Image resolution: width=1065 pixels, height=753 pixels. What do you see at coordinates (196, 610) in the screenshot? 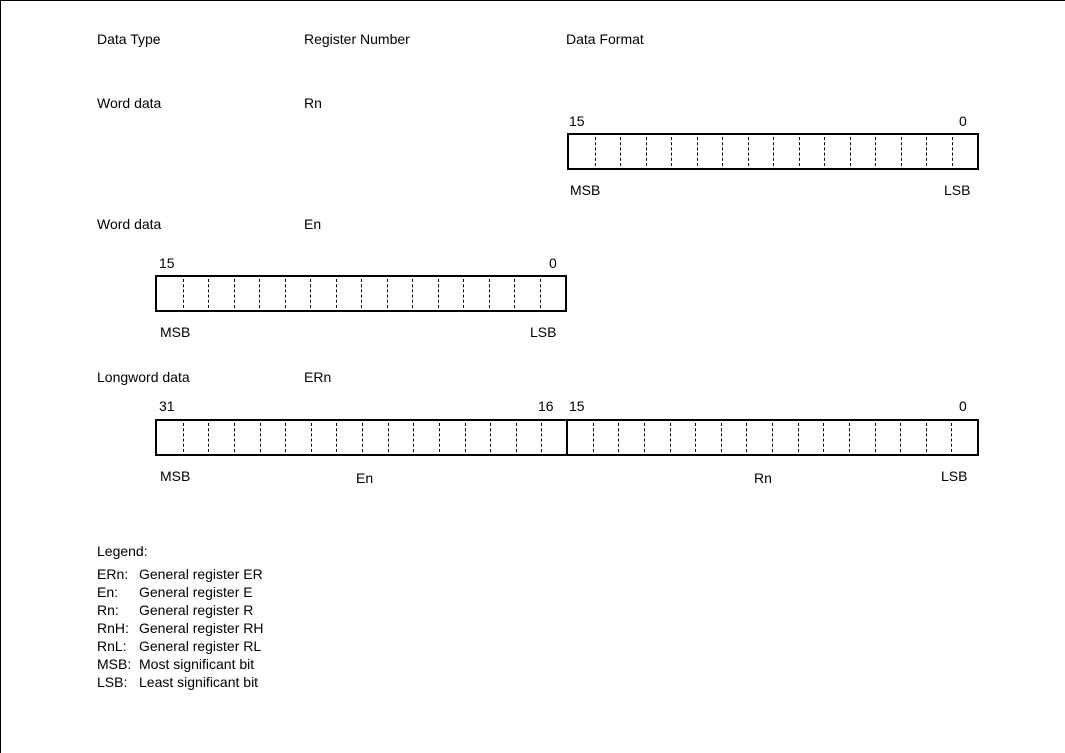
I see `legend-desc: General register R` at bounding box center [196, 610].